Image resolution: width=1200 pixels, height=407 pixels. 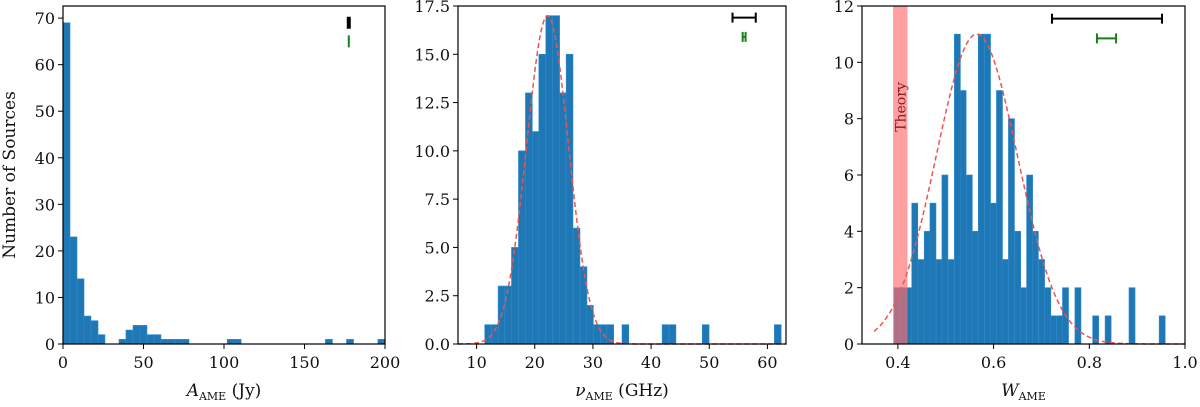 I want to click on y-tick-label: 8, so click(x=849, y=119).